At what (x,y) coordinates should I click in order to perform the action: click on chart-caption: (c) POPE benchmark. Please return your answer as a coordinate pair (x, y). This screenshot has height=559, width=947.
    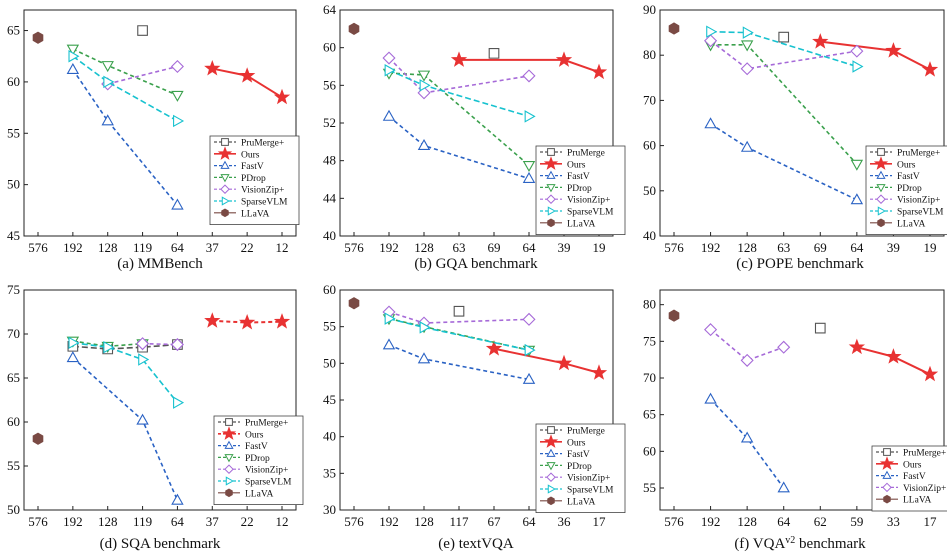
    Looking at the image, I should click on (800, 264).